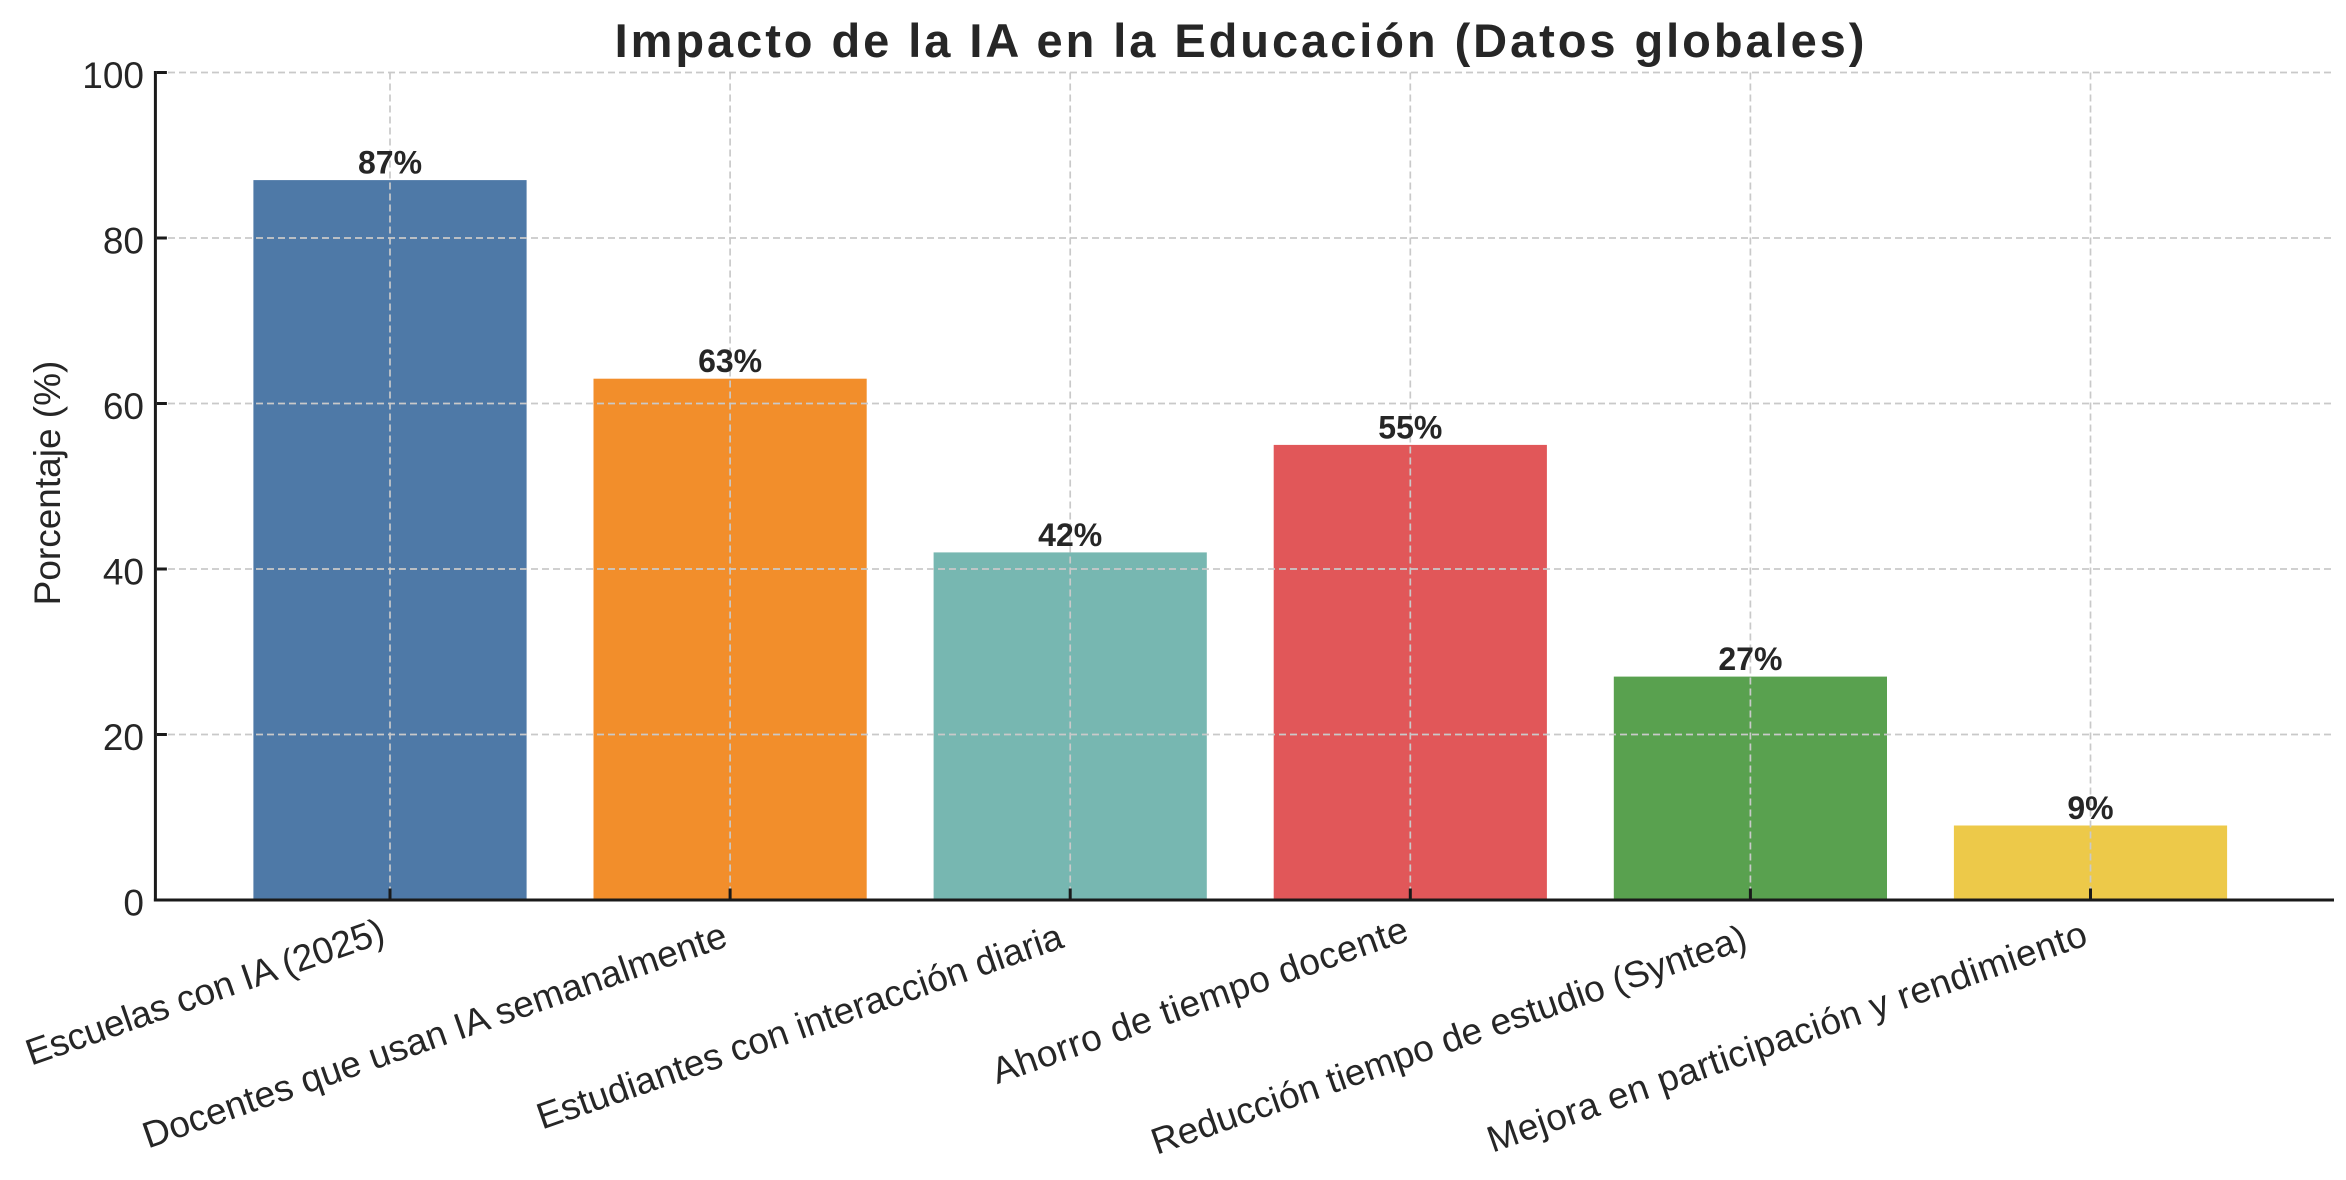 The image size is (2346, 1180). Describe the element at coordinates (123, 406) in the screenshot. I see `svg-text: 60` at that location.